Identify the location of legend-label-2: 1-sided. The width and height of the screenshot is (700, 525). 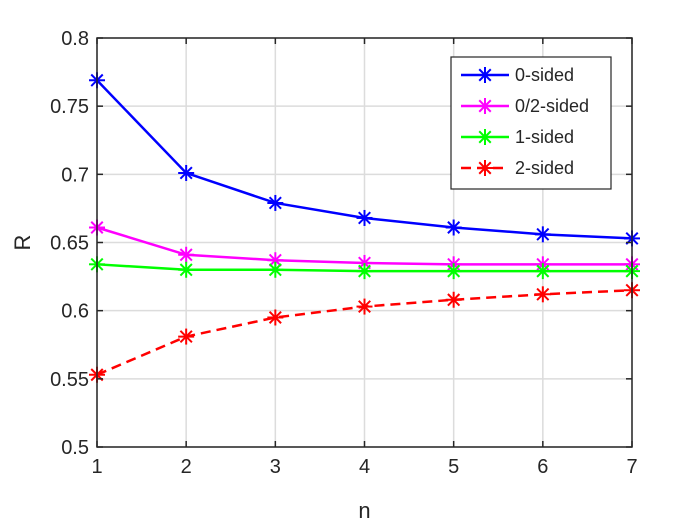
(544, 137).